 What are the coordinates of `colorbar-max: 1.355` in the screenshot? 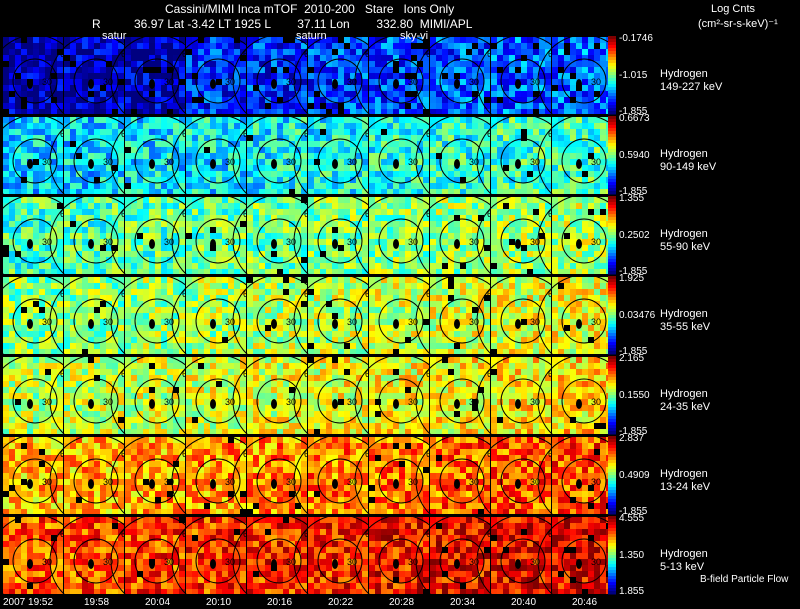 It's located at (632, 198).